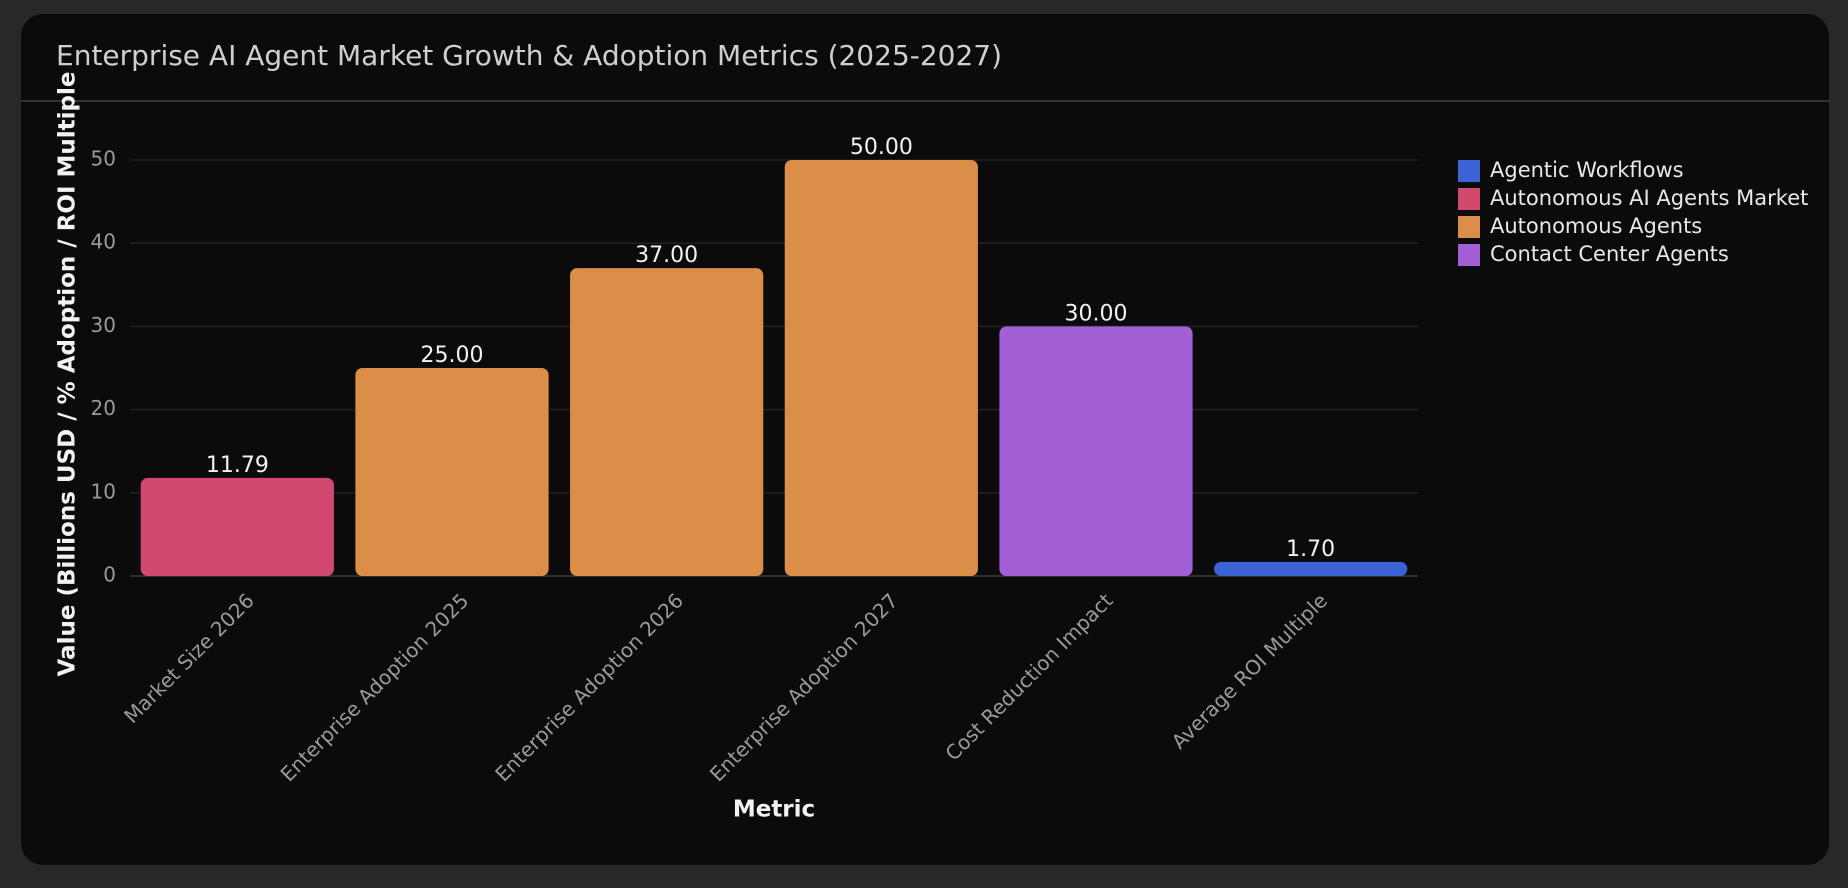 The width and height of the screenshot is (1848, 888). What do you see at coordinates (1310, 549) in the screenshot?
I see `value-label: 1.70` at bounding box center [1310, 549].